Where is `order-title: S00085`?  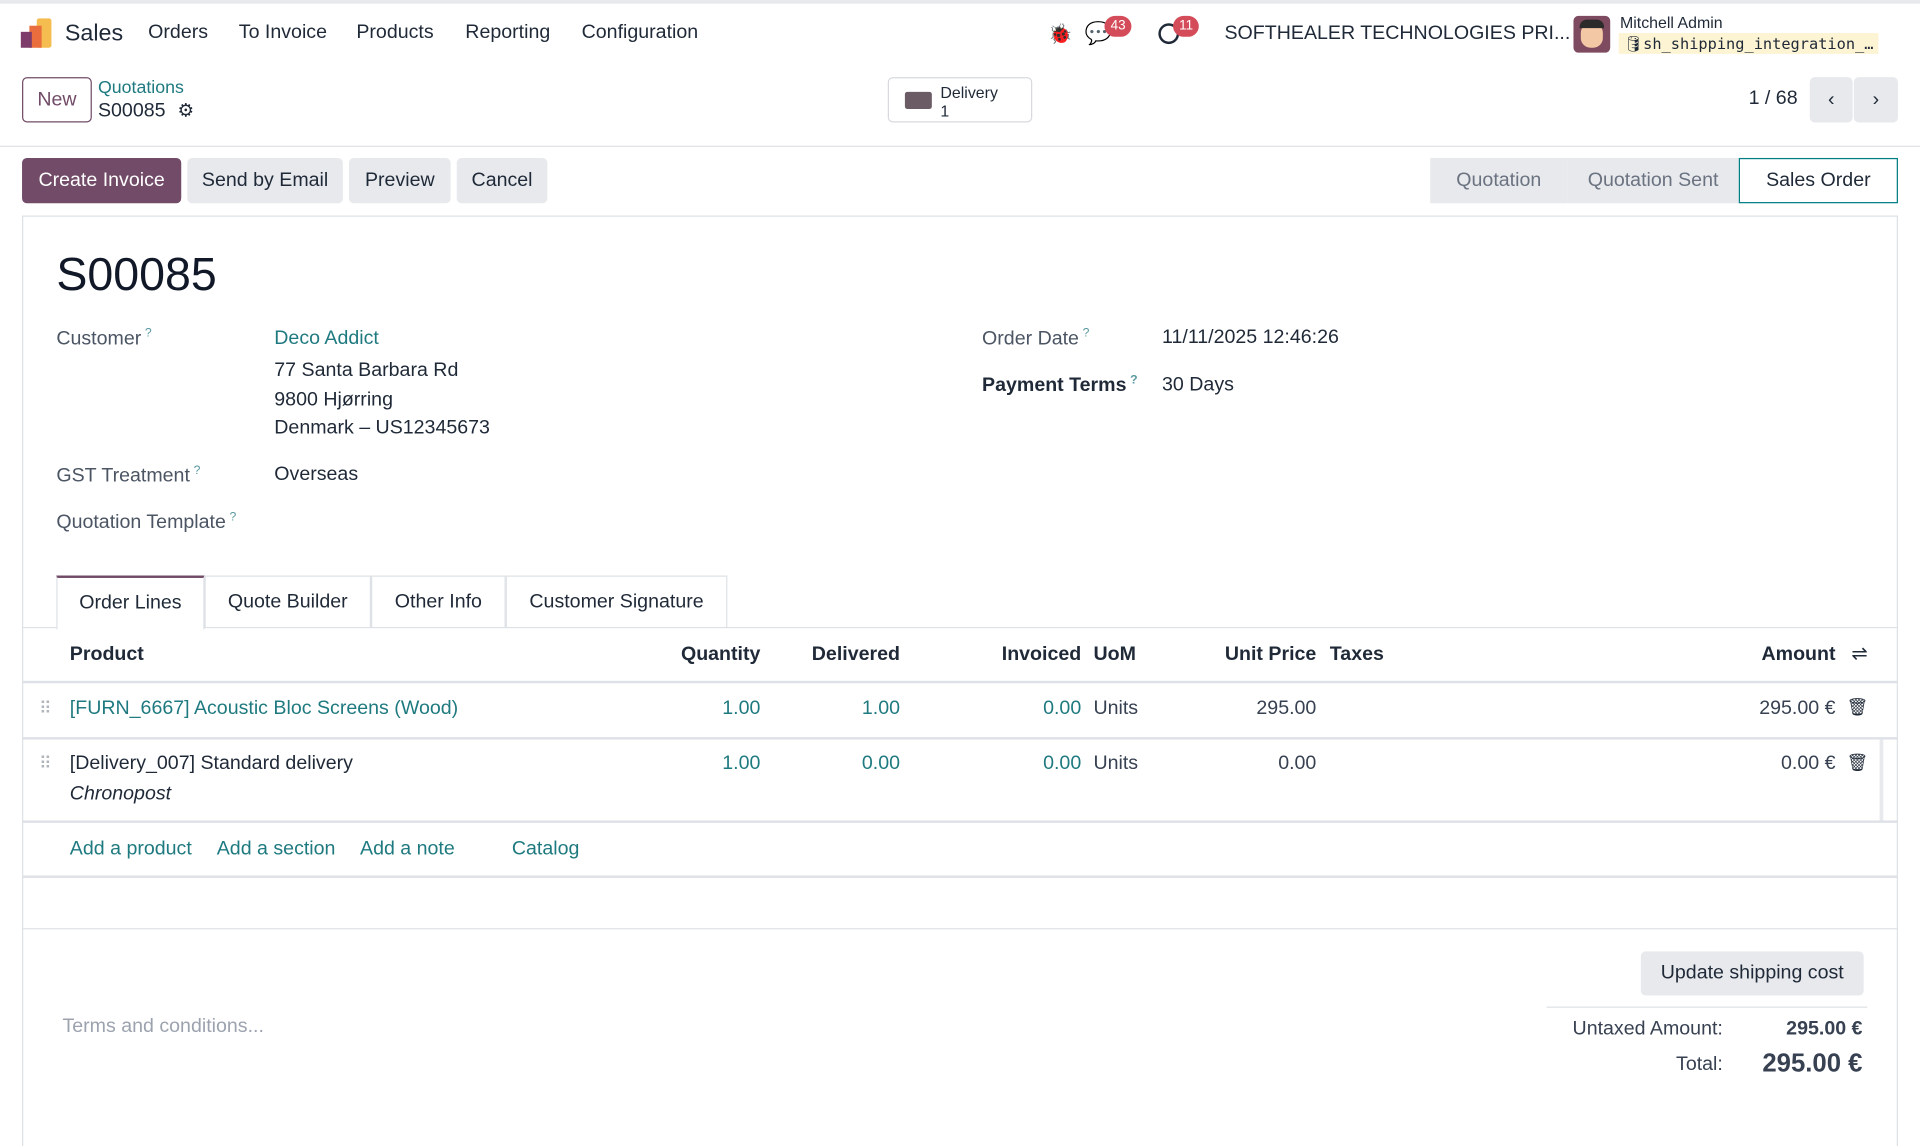 order-title: S00085 is located at coordinates (136, 275).